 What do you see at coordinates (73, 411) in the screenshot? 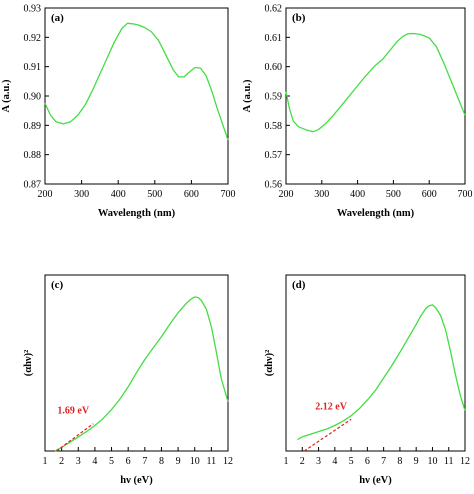
I see `band-gap-annotation: 1.69 eV` at bounding box center [73, 411].